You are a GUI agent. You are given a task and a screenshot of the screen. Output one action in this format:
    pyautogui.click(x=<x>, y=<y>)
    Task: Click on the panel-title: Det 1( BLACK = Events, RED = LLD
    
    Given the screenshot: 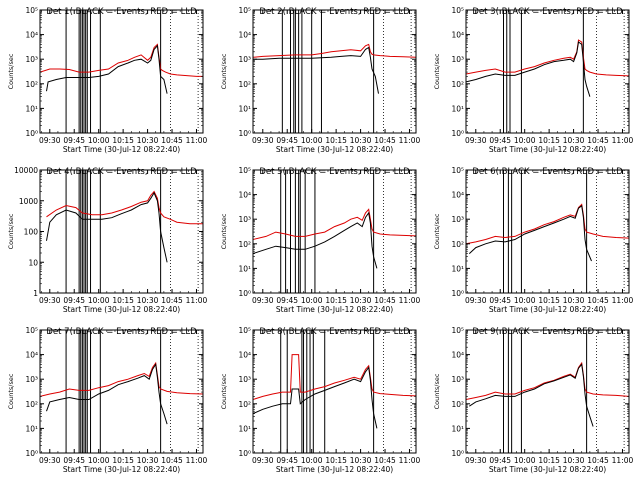 What is the action you would take?
    pyautogui.click(x=121, y=12)
    